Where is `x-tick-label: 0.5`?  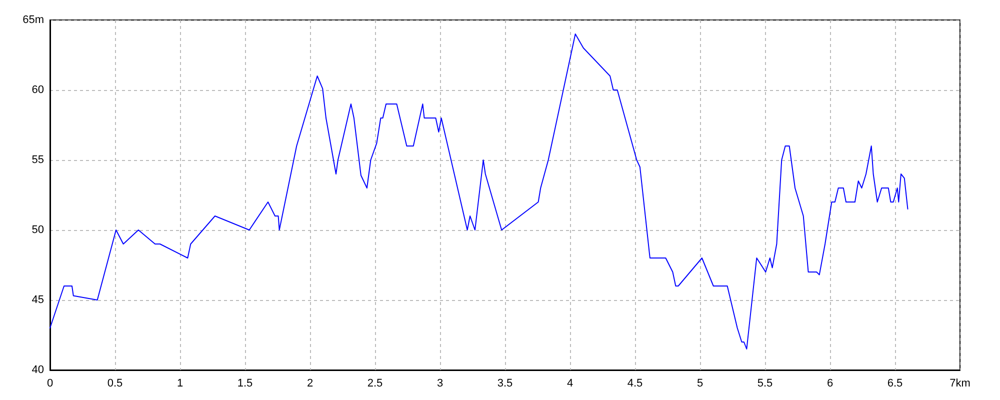 x-tick-label: 0.5 is located at coordinates (115, 384).